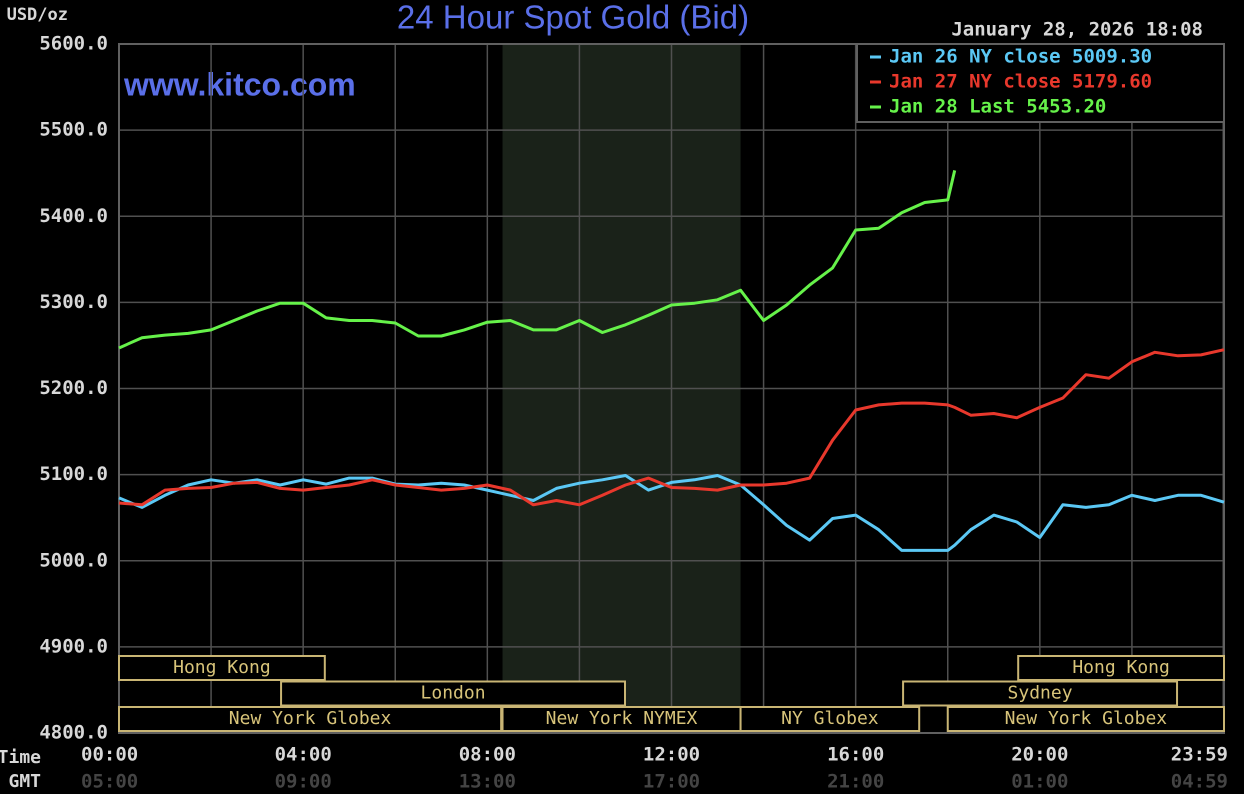  I want to click on x-tick-label: 20:00, so click(1039, 755).